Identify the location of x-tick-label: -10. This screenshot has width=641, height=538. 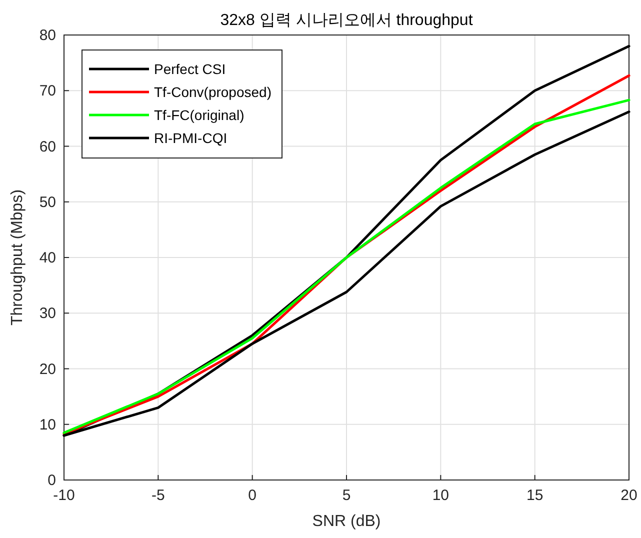
(64, 495).